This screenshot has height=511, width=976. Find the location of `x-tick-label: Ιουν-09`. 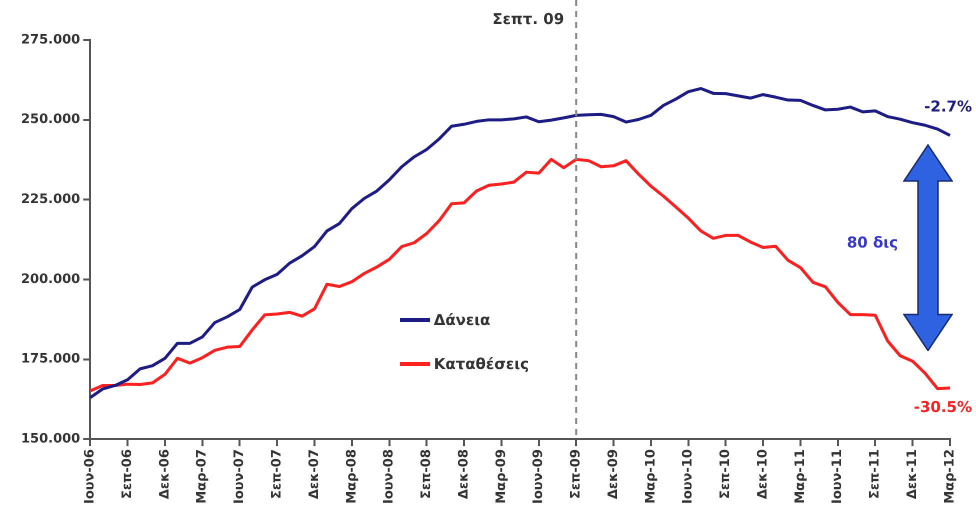

x-tick-label: Ιουν-09 is located at coordinates (538, 476).